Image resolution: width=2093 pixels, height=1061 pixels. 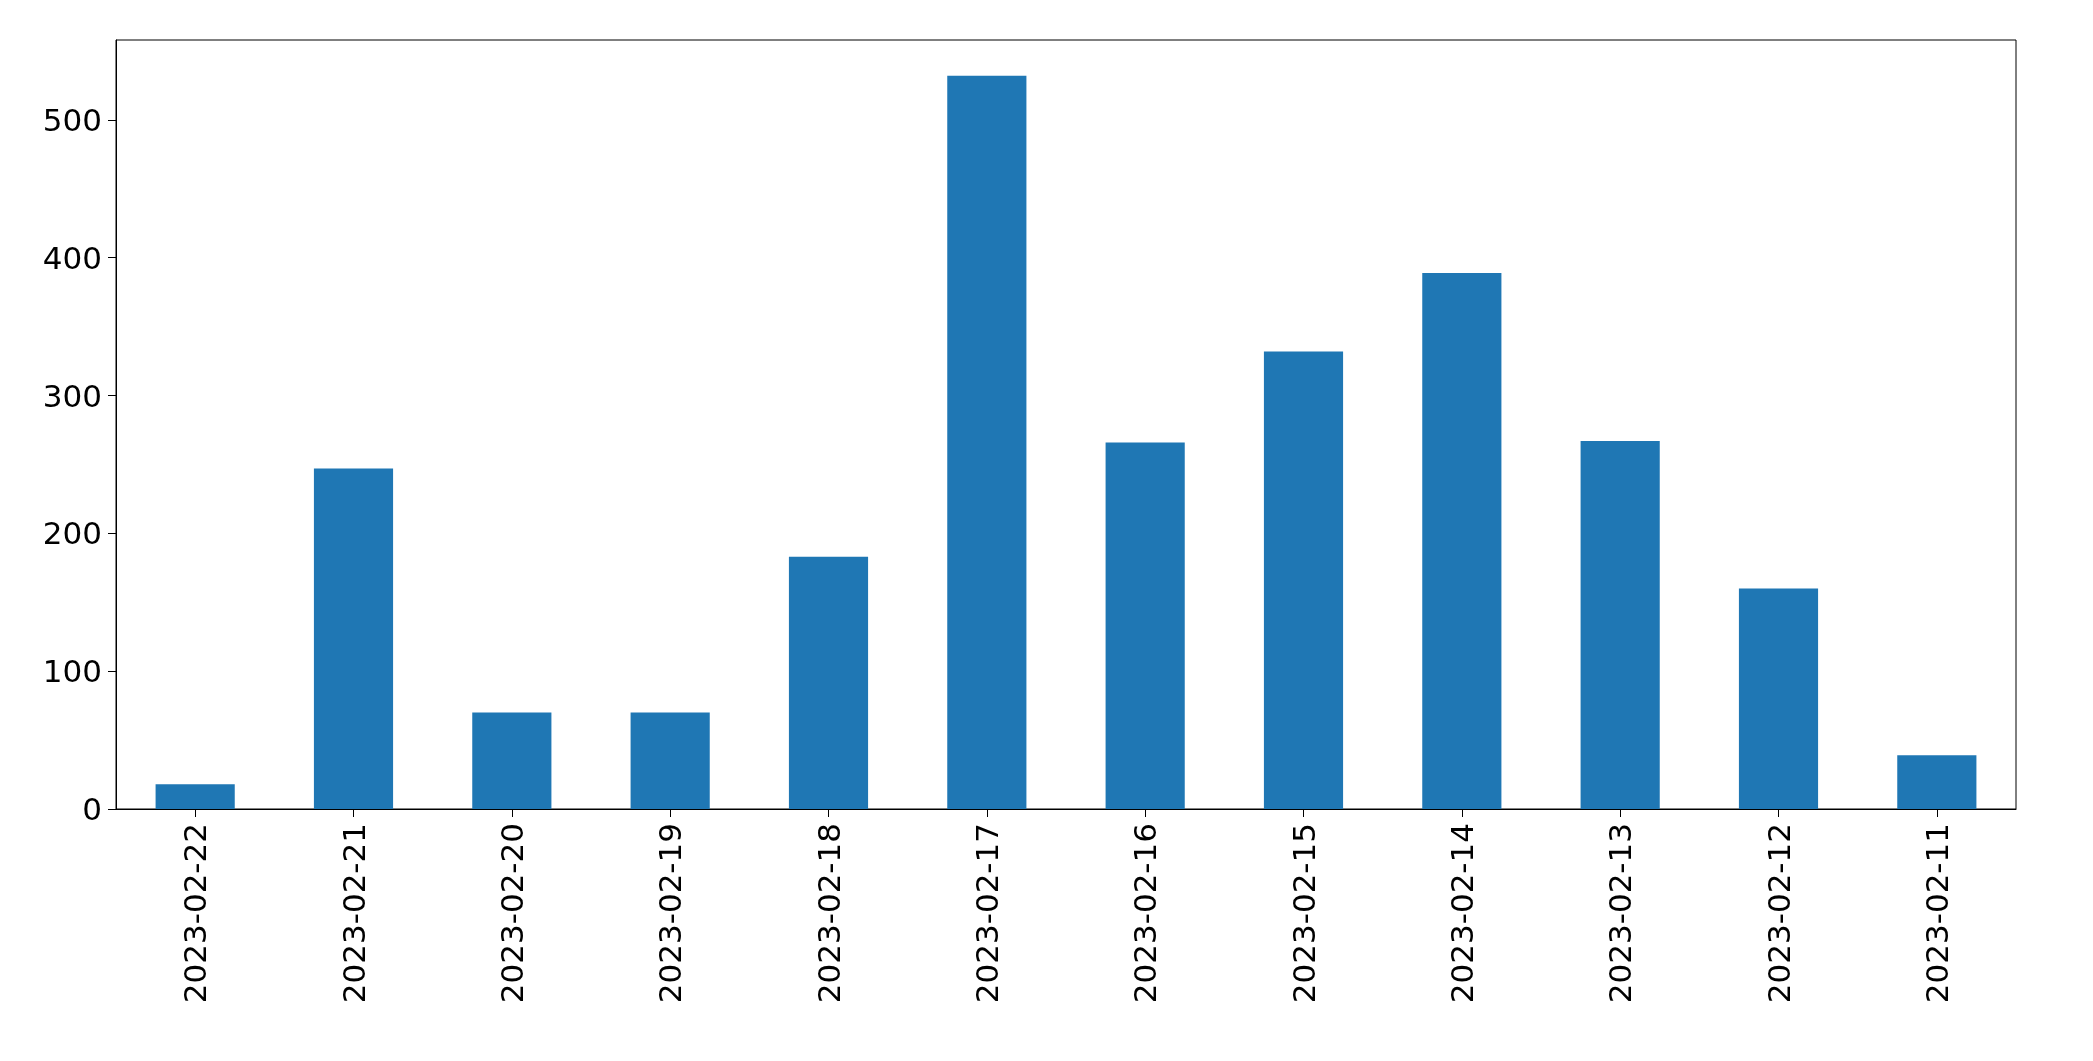 What do you see at coordinates (1620, 913) in the screenshot?
I see `x-tick-label: 2023-02-13` at bounding box center [1620, 913].